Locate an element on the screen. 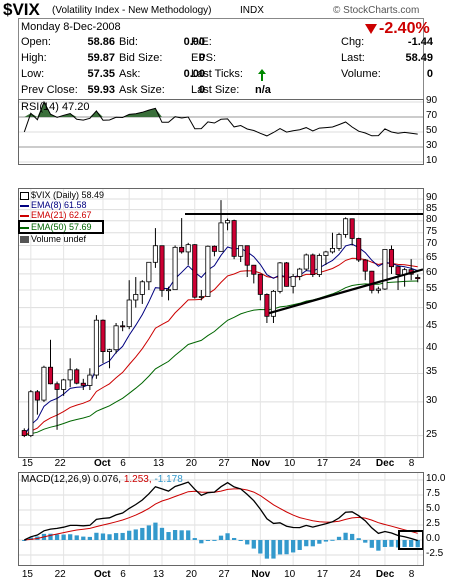 Image resolution: width=456 pixels, height=587 pixels. macd-tick-label: 2.5 is located at coordinates (433, 523).